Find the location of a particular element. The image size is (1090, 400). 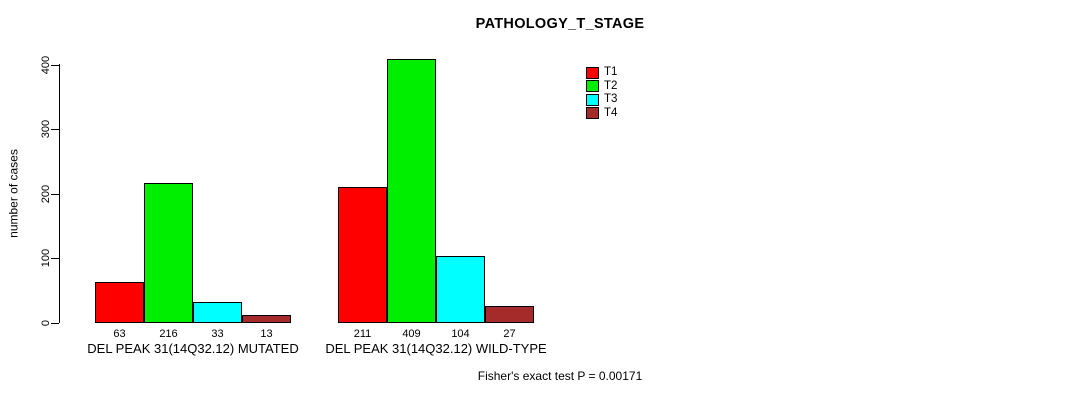

footnote-fisher-test: Fisher's exact test P = 0.00171 is located at coordinates (560, 376).